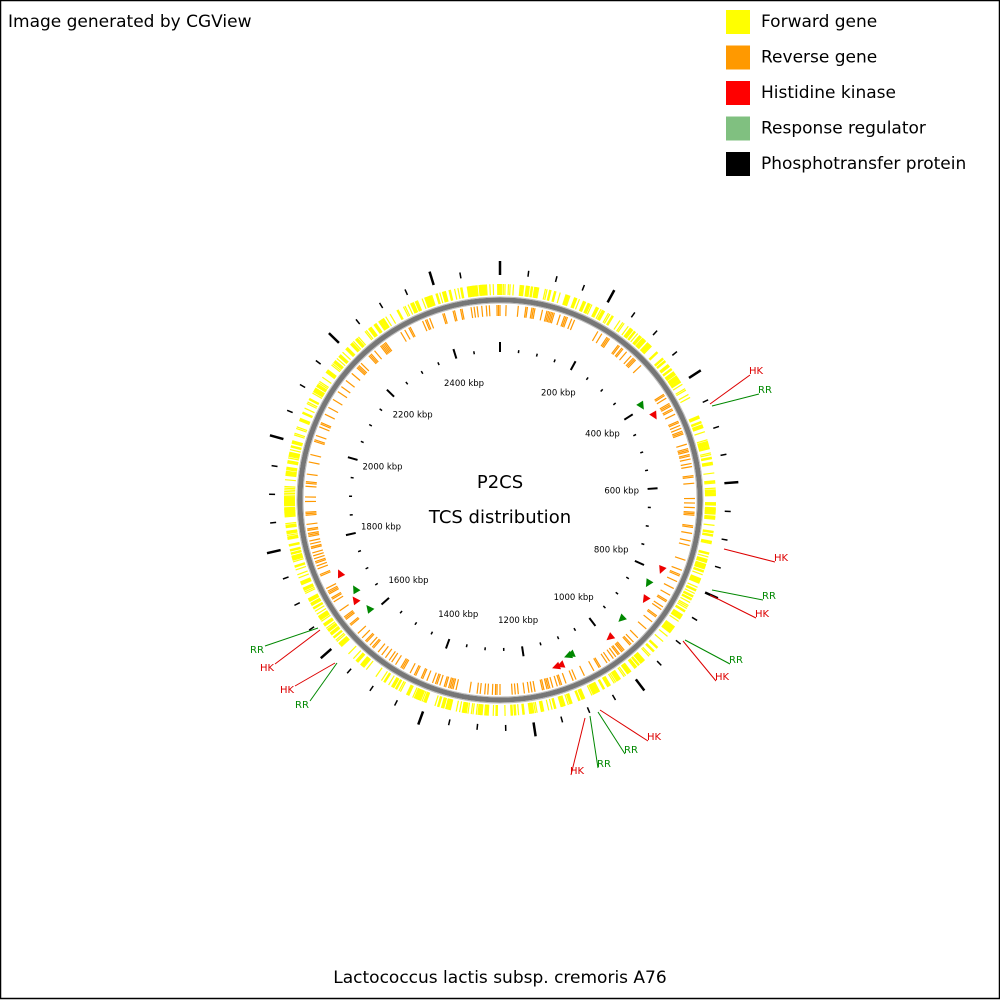  What do you see at coordinates (756, 371) in the screenshot?
I see `feature-label: HK` at bounding box center [756, 371].